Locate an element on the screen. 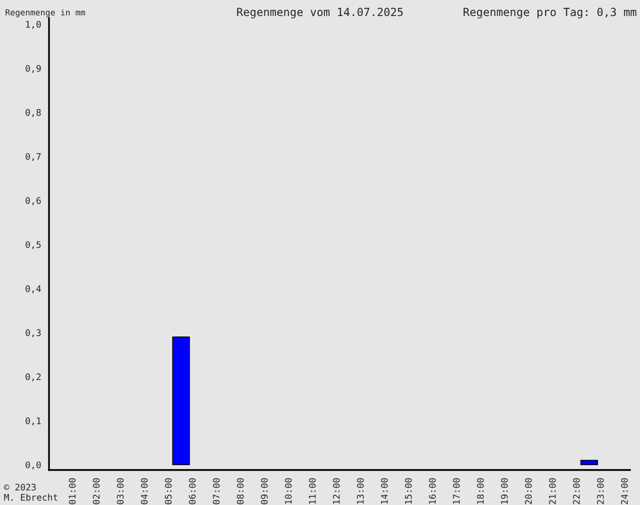 The image size is (640, 505). chart-title: Regenmenge vom 14.07.2025 is located at coordinates (320, 13).